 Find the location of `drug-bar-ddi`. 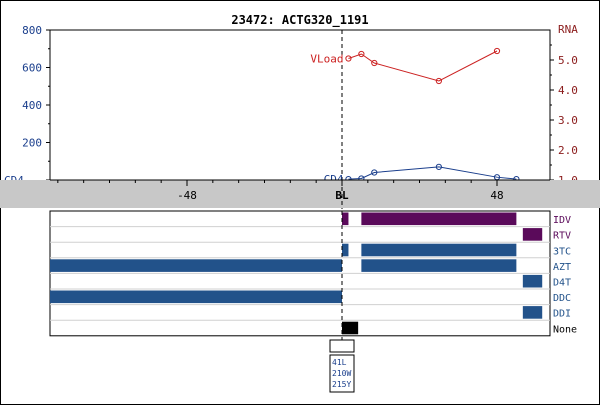

drug-bar-ddi is located at coordinates (532, 312).